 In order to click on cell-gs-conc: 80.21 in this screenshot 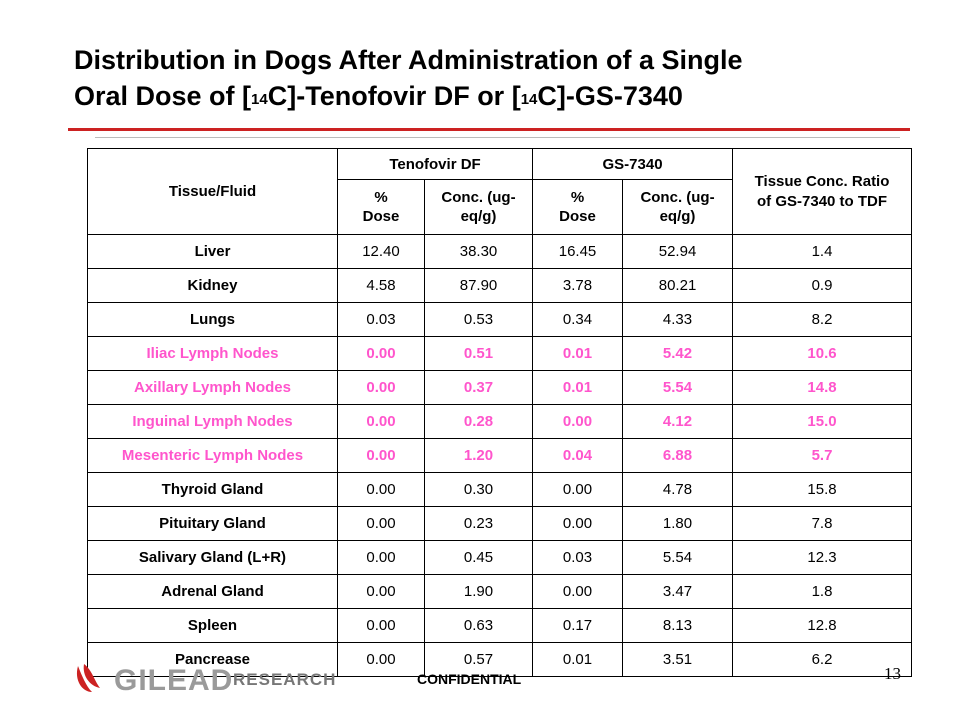, I will do `click(678, 285)`.